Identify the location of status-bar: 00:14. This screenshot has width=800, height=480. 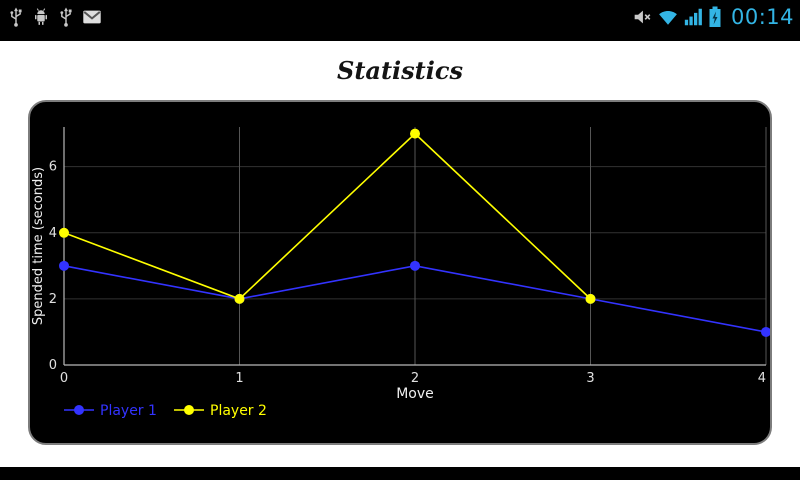
(400, 16).